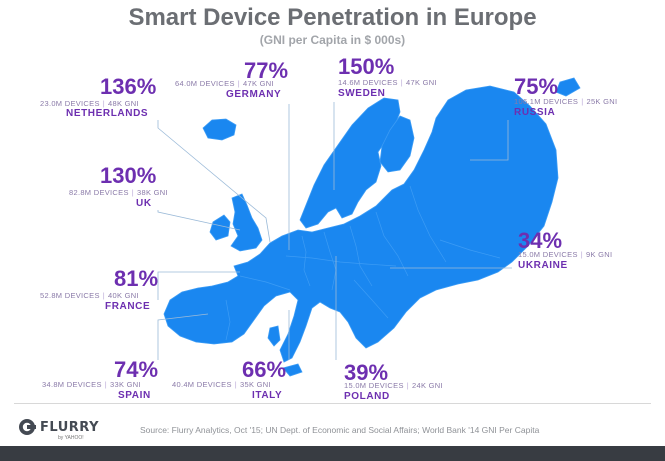 The image size is (665, 461). What do you see at coordinates (264, 369) in the screenshot?
I see `penetration-value: 66%` at bounding box center [264, 369].